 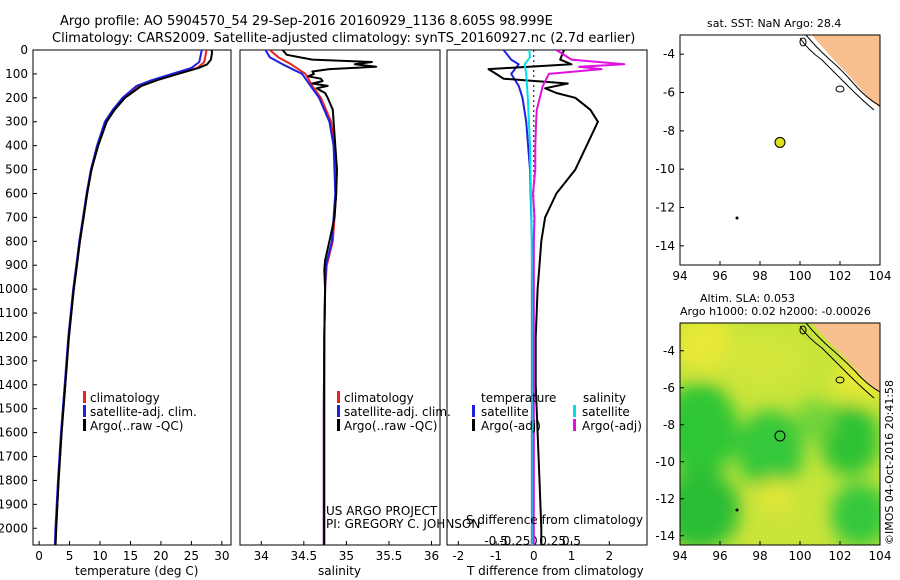 What do you see at coordinates (346, 552) in the screenshot?
I see `salinity-x-ticks: 34 34.5 35 35.5 36` at bounding box center [346, 552].